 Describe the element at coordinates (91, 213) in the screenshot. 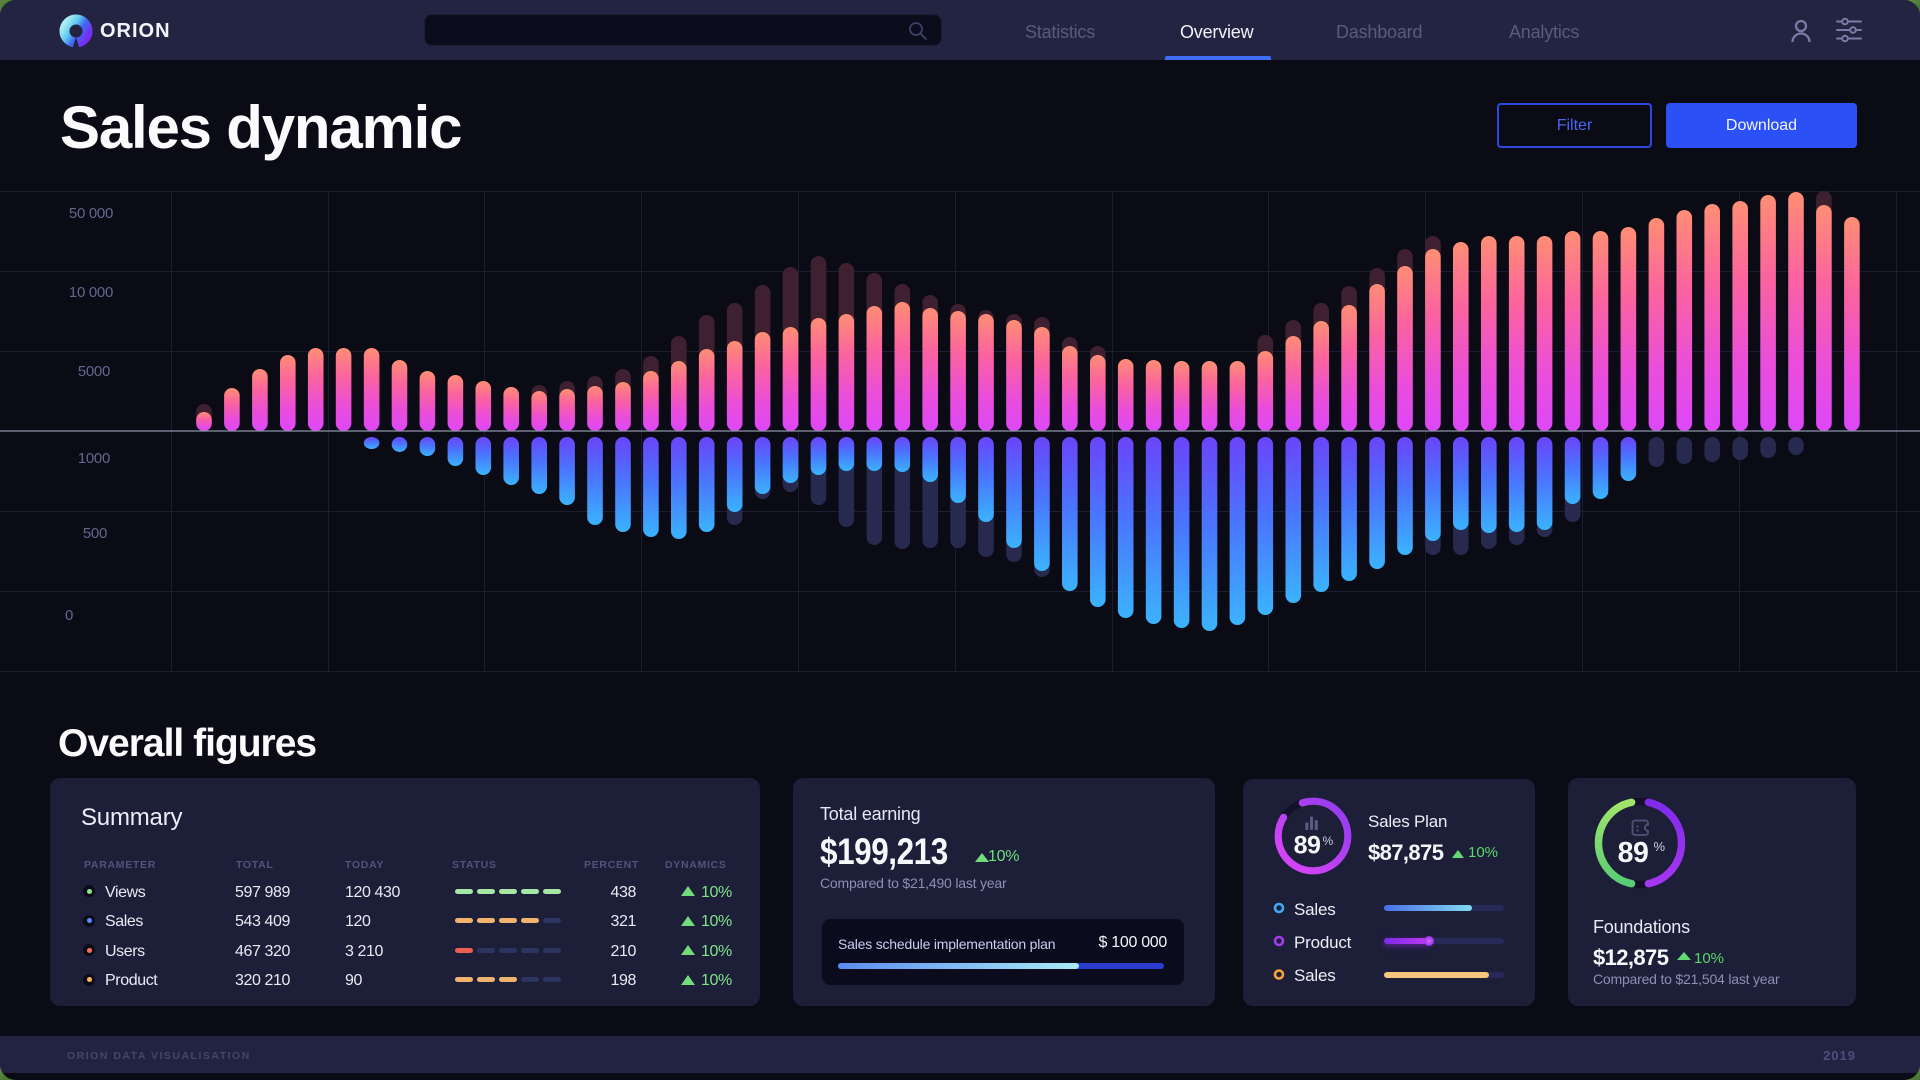

I see `svg-text: 50 000` at that location.